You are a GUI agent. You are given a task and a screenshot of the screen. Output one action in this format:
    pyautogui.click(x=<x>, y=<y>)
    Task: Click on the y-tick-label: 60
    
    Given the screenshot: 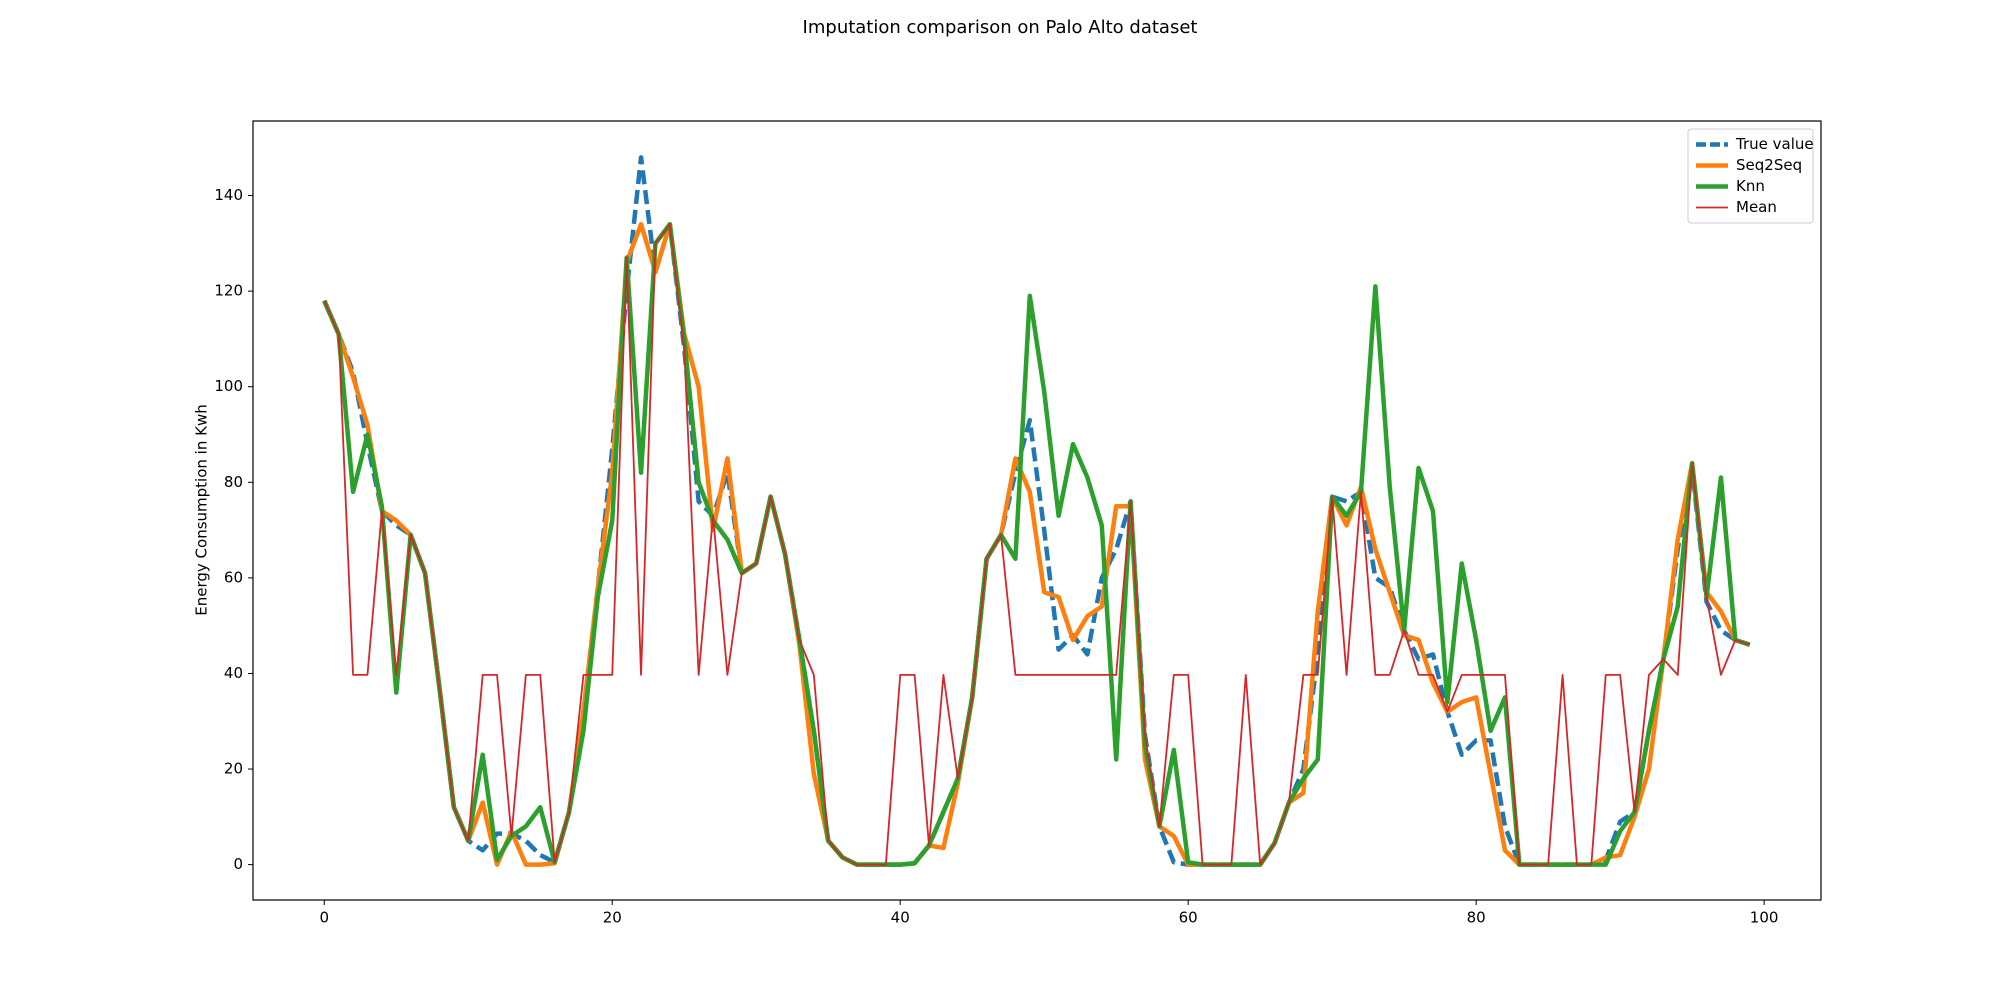 What is the action you would take?
    pyautogui.click(x=233, y=577)
    